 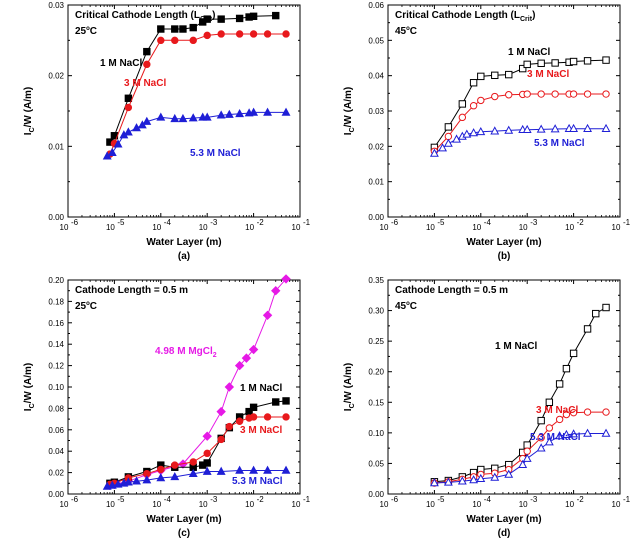 I want to click on temperature-label: 25oC, so click(x=86, y=306).